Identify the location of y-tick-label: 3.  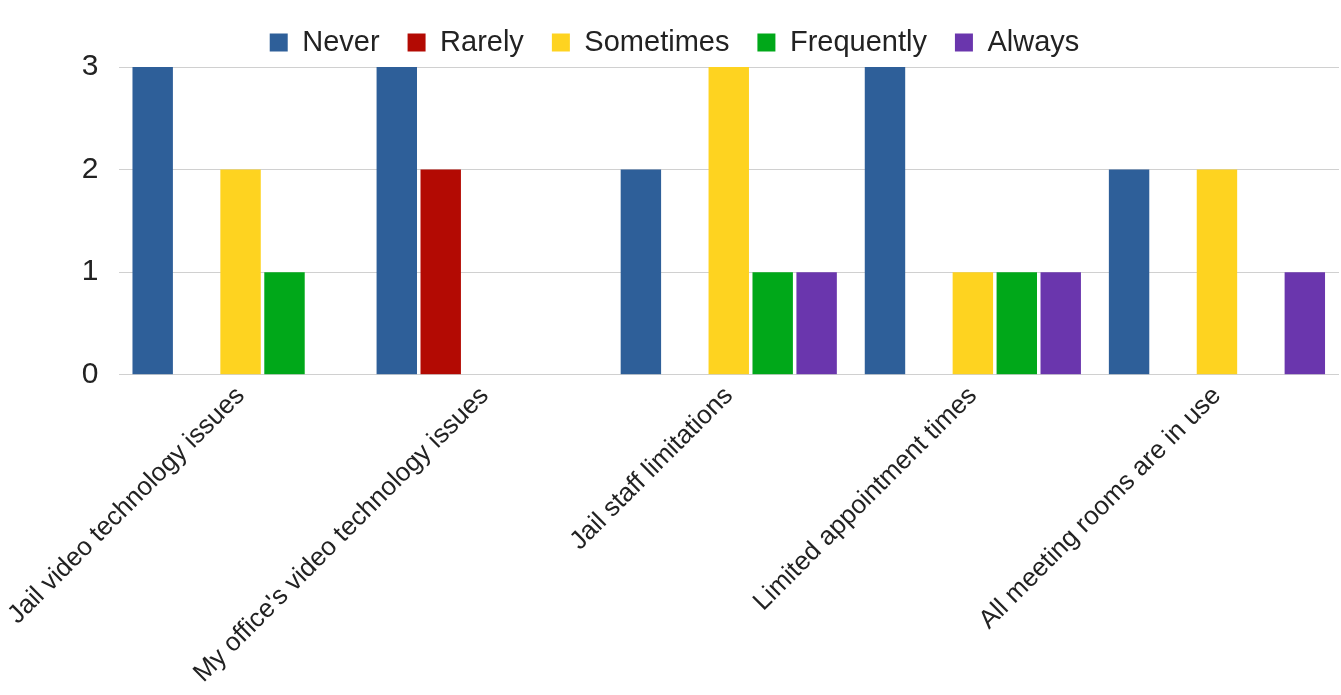
(90, 65).